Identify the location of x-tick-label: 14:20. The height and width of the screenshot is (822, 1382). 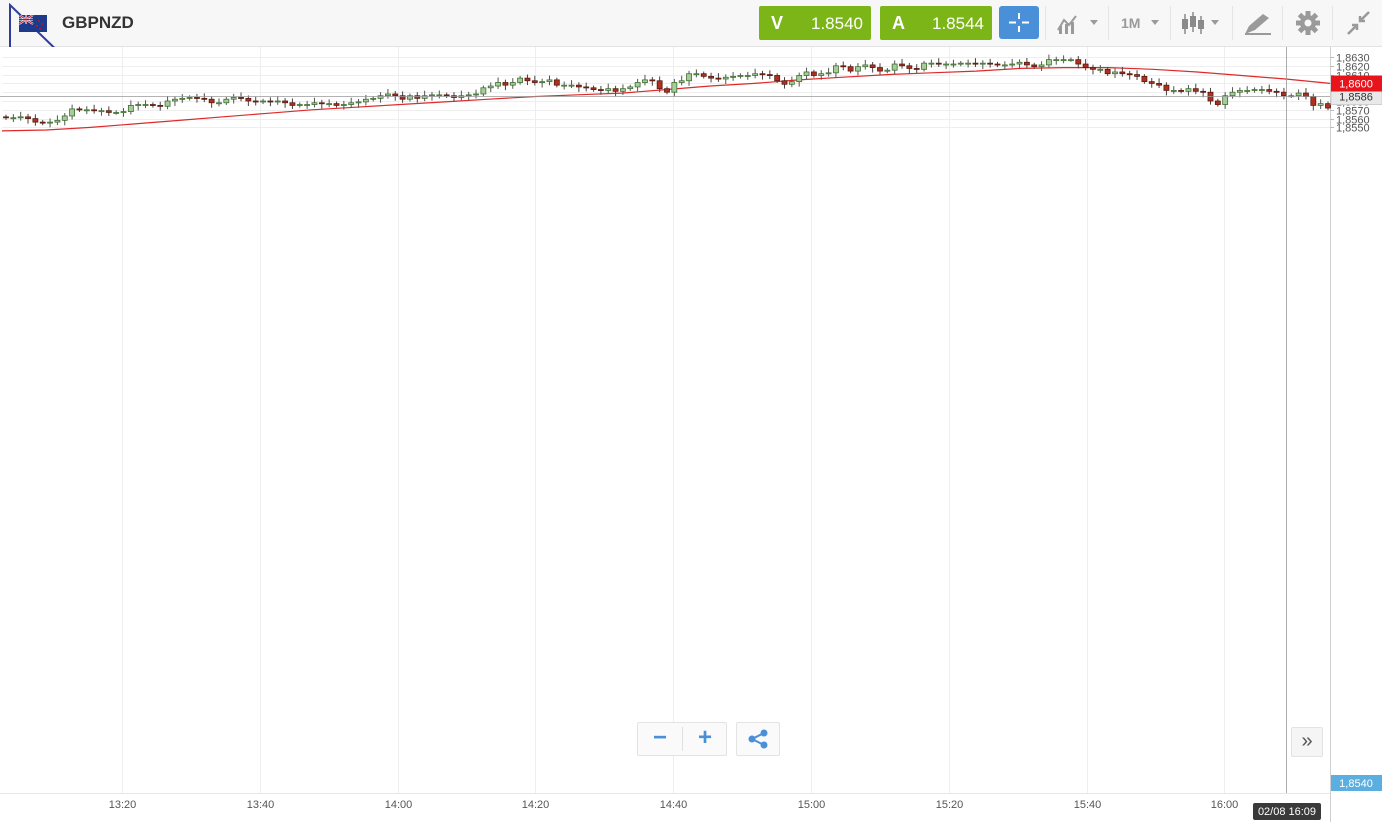
(536, 805).